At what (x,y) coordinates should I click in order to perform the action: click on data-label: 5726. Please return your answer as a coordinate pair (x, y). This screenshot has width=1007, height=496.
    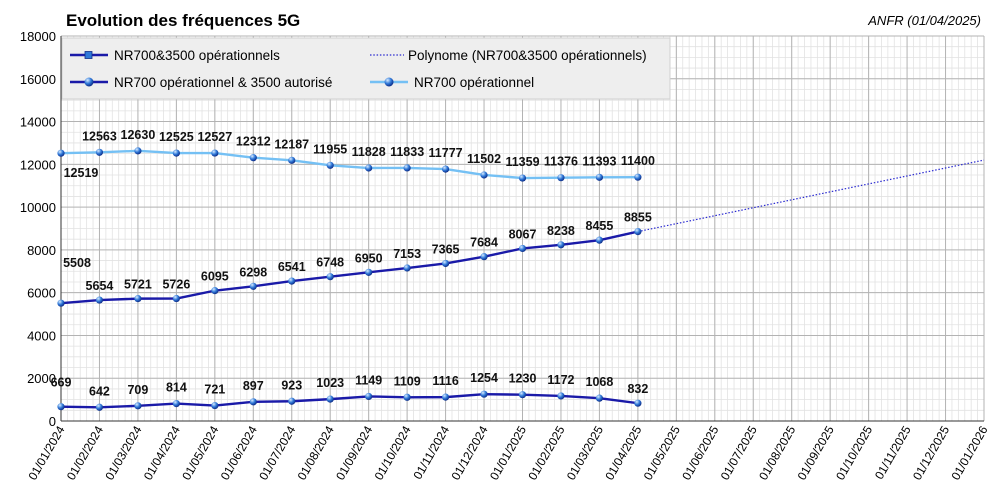
    Looking at the image, I should click on (176, 285).